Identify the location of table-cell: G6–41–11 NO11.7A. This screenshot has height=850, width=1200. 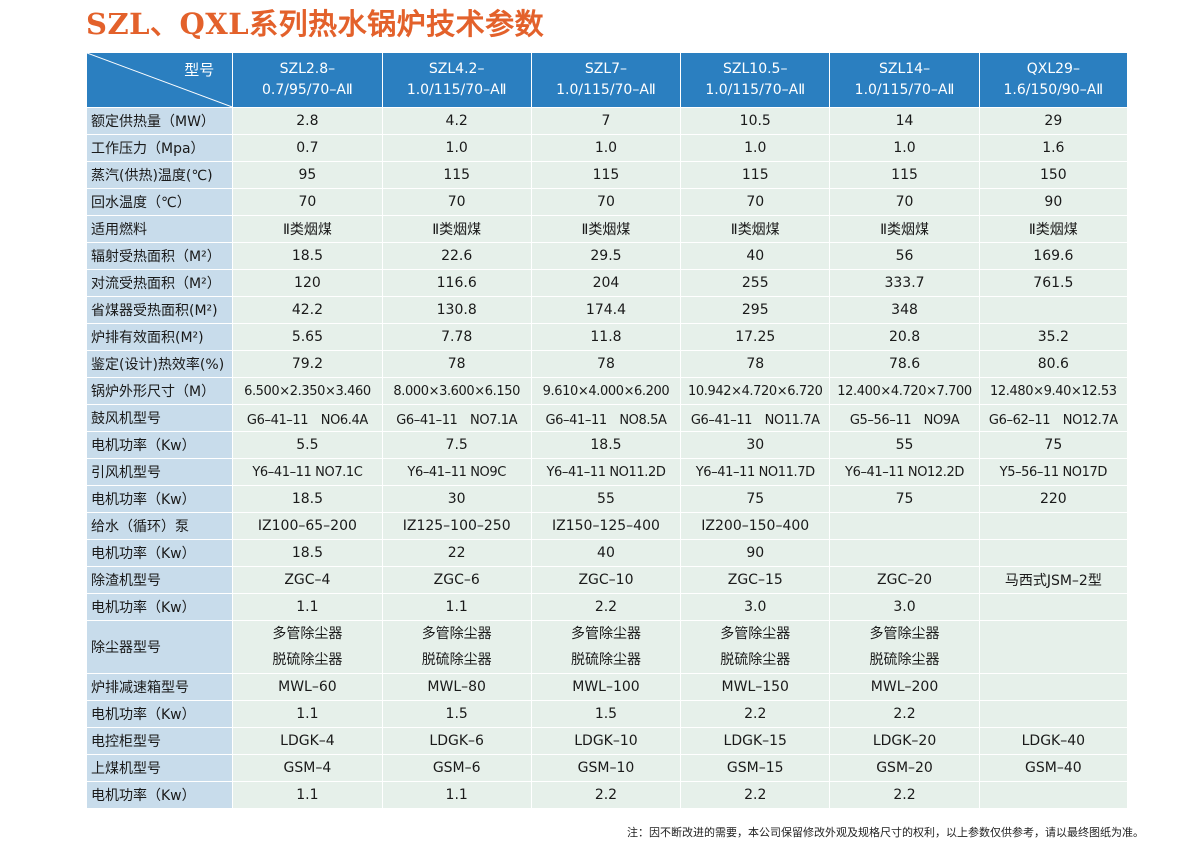
(755, 418).